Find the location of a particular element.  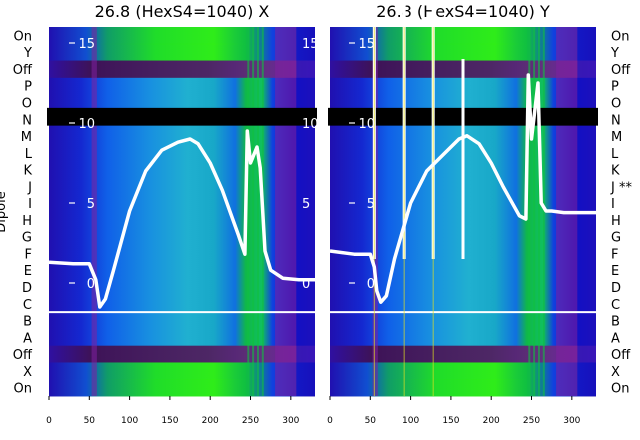

chart-title: 26.8 (HexS4=1040) Y is located at coordinates (463, 11).